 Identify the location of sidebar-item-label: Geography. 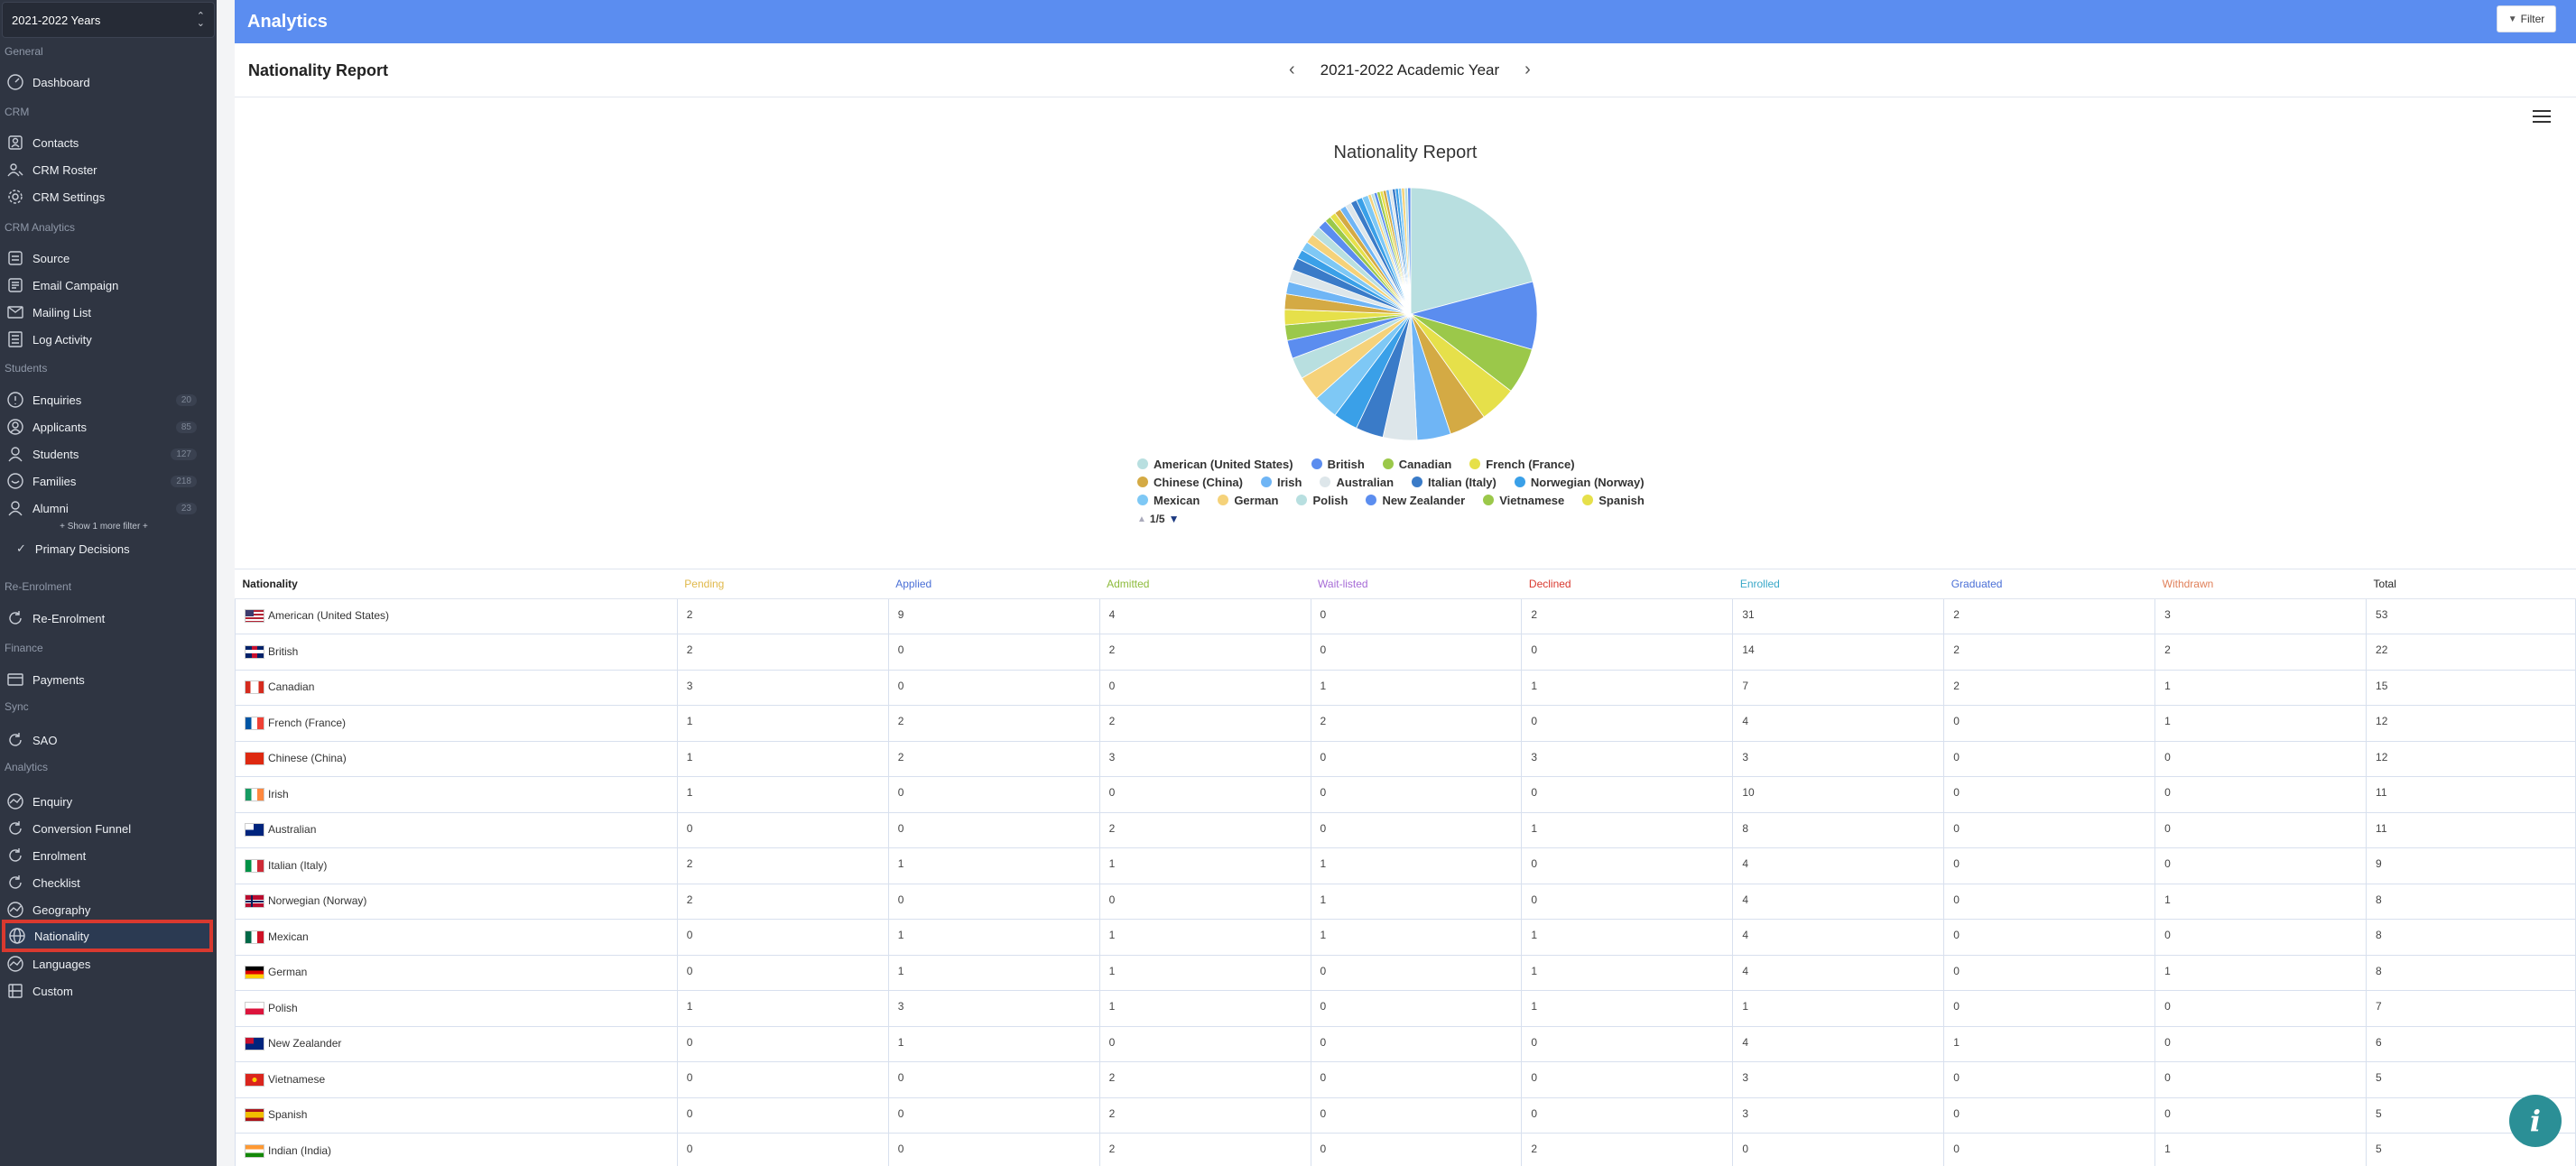
(62, 909).